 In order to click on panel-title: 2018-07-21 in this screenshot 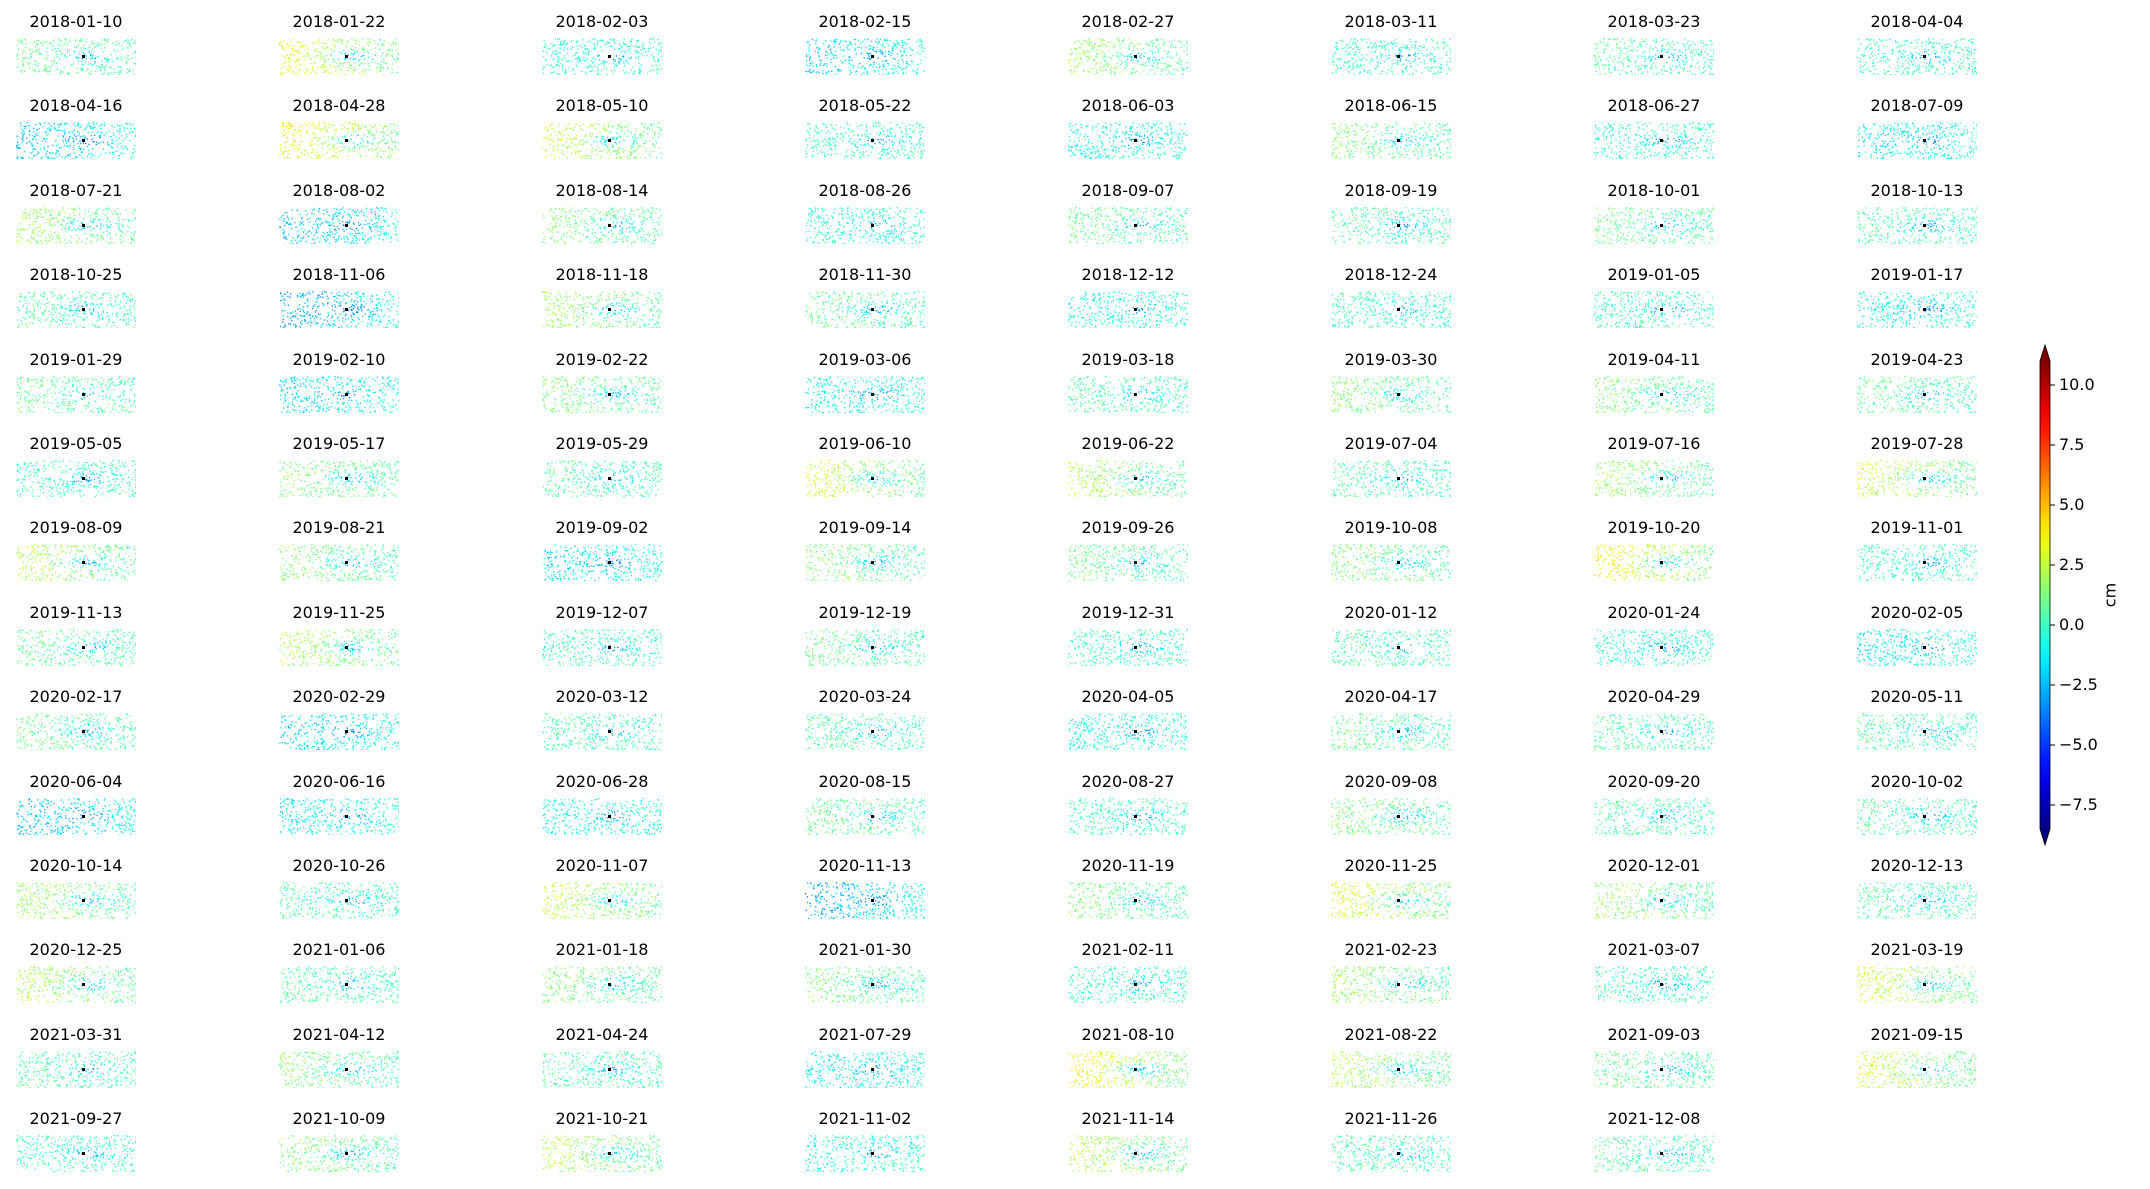, I will do `click(76, 191)`.